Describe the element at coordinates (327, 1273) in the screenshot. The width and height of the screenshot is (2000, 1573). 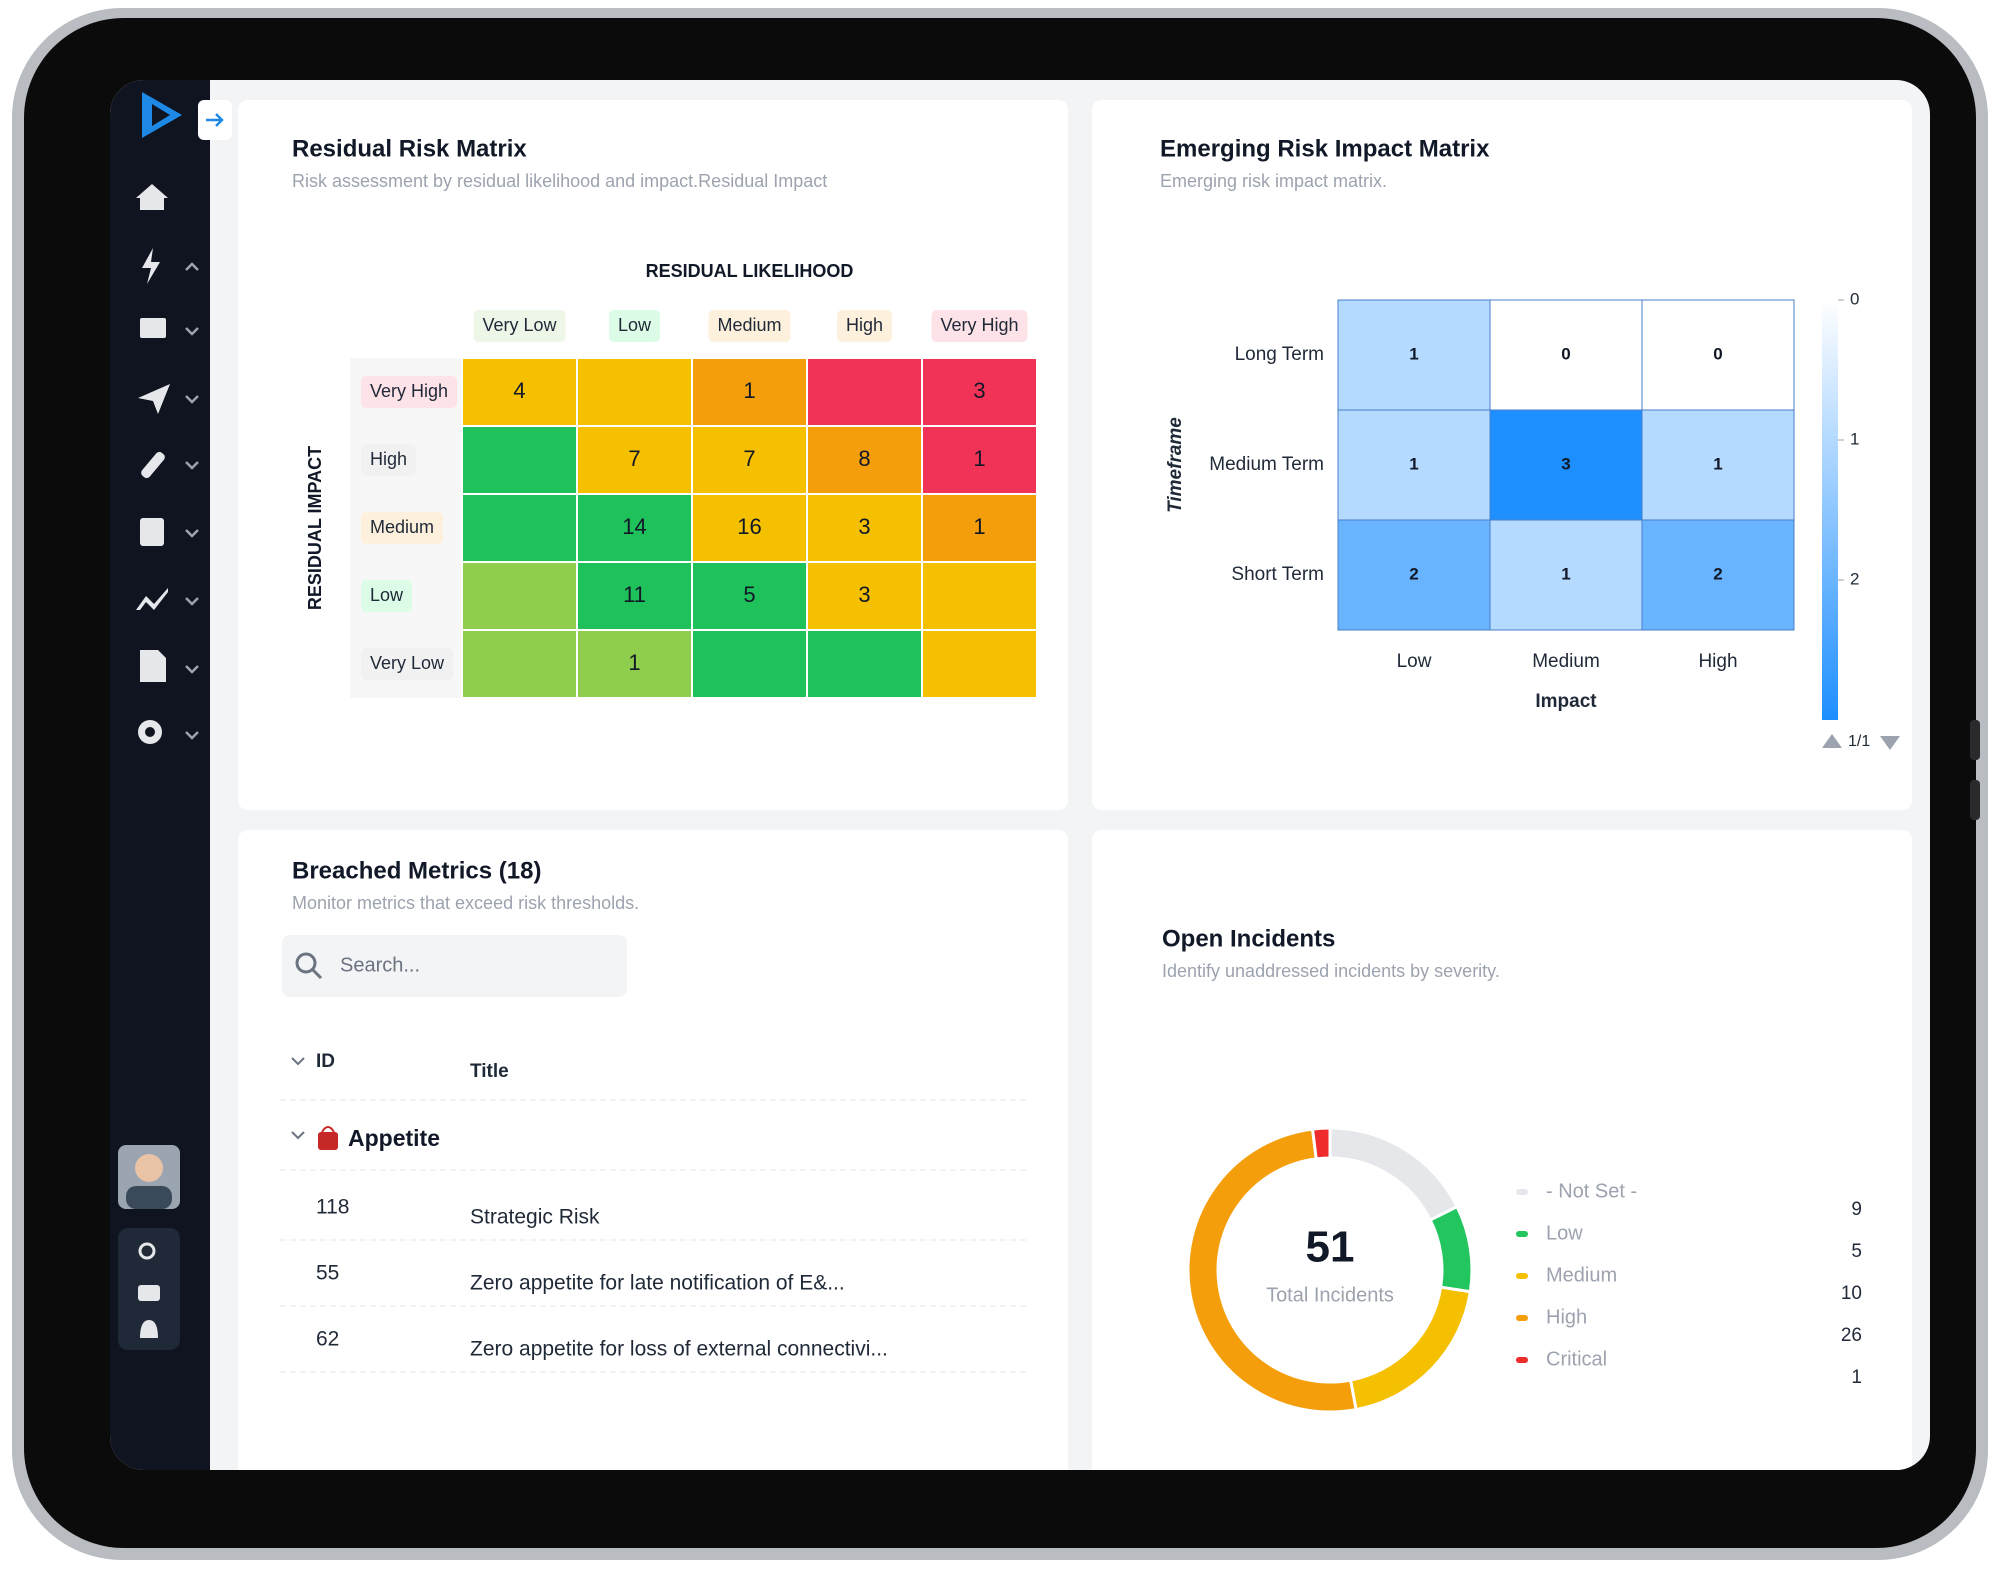
I see `metric-id: 55` at that location.